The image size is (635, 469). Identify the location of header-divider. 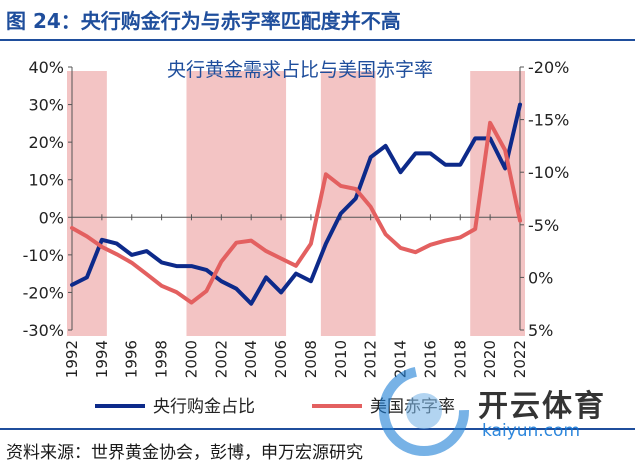
(317, 40).